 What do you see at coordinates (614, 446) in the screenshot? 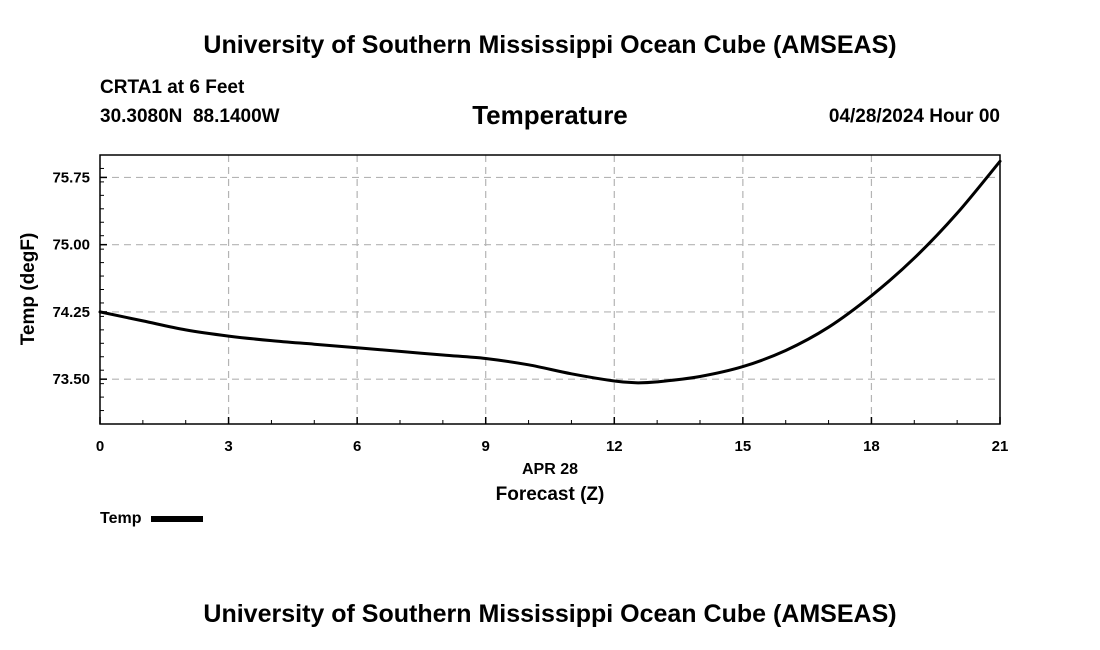
I see `x-tick-label: 12` at bounding box center [614, 446].